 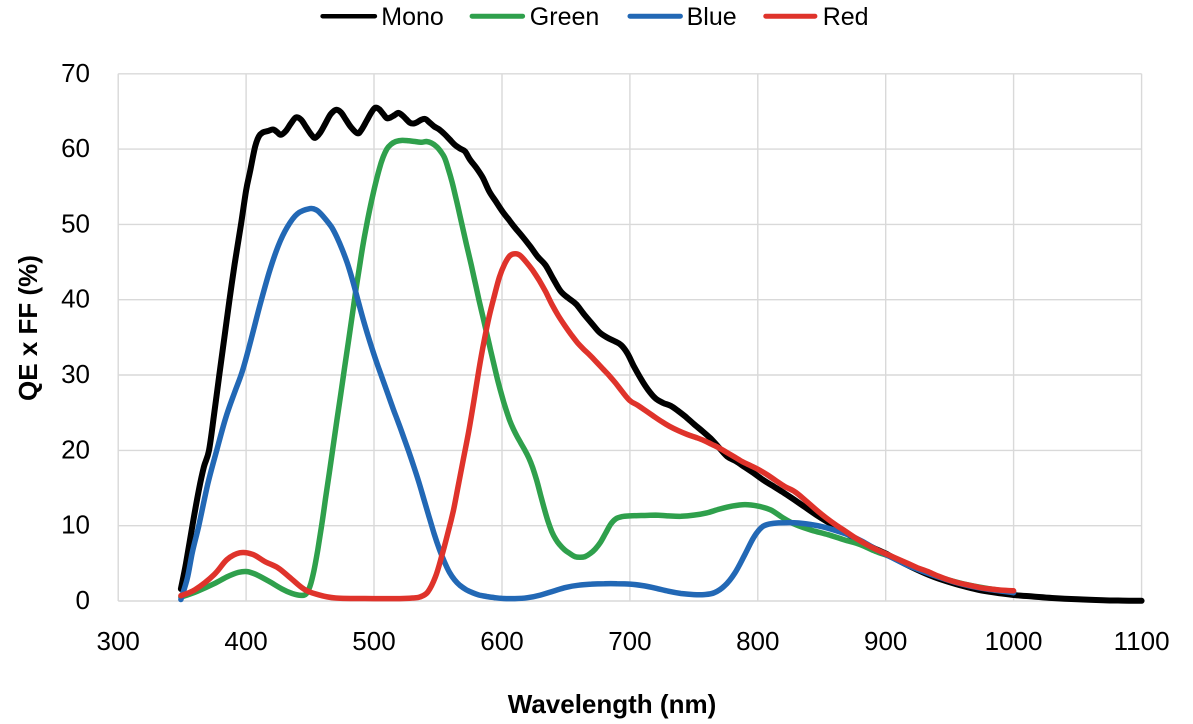 What do you see at coordinates (373, 641) in the screenshot?
I see `svg-text: 500` at bounding box center [373, 641].